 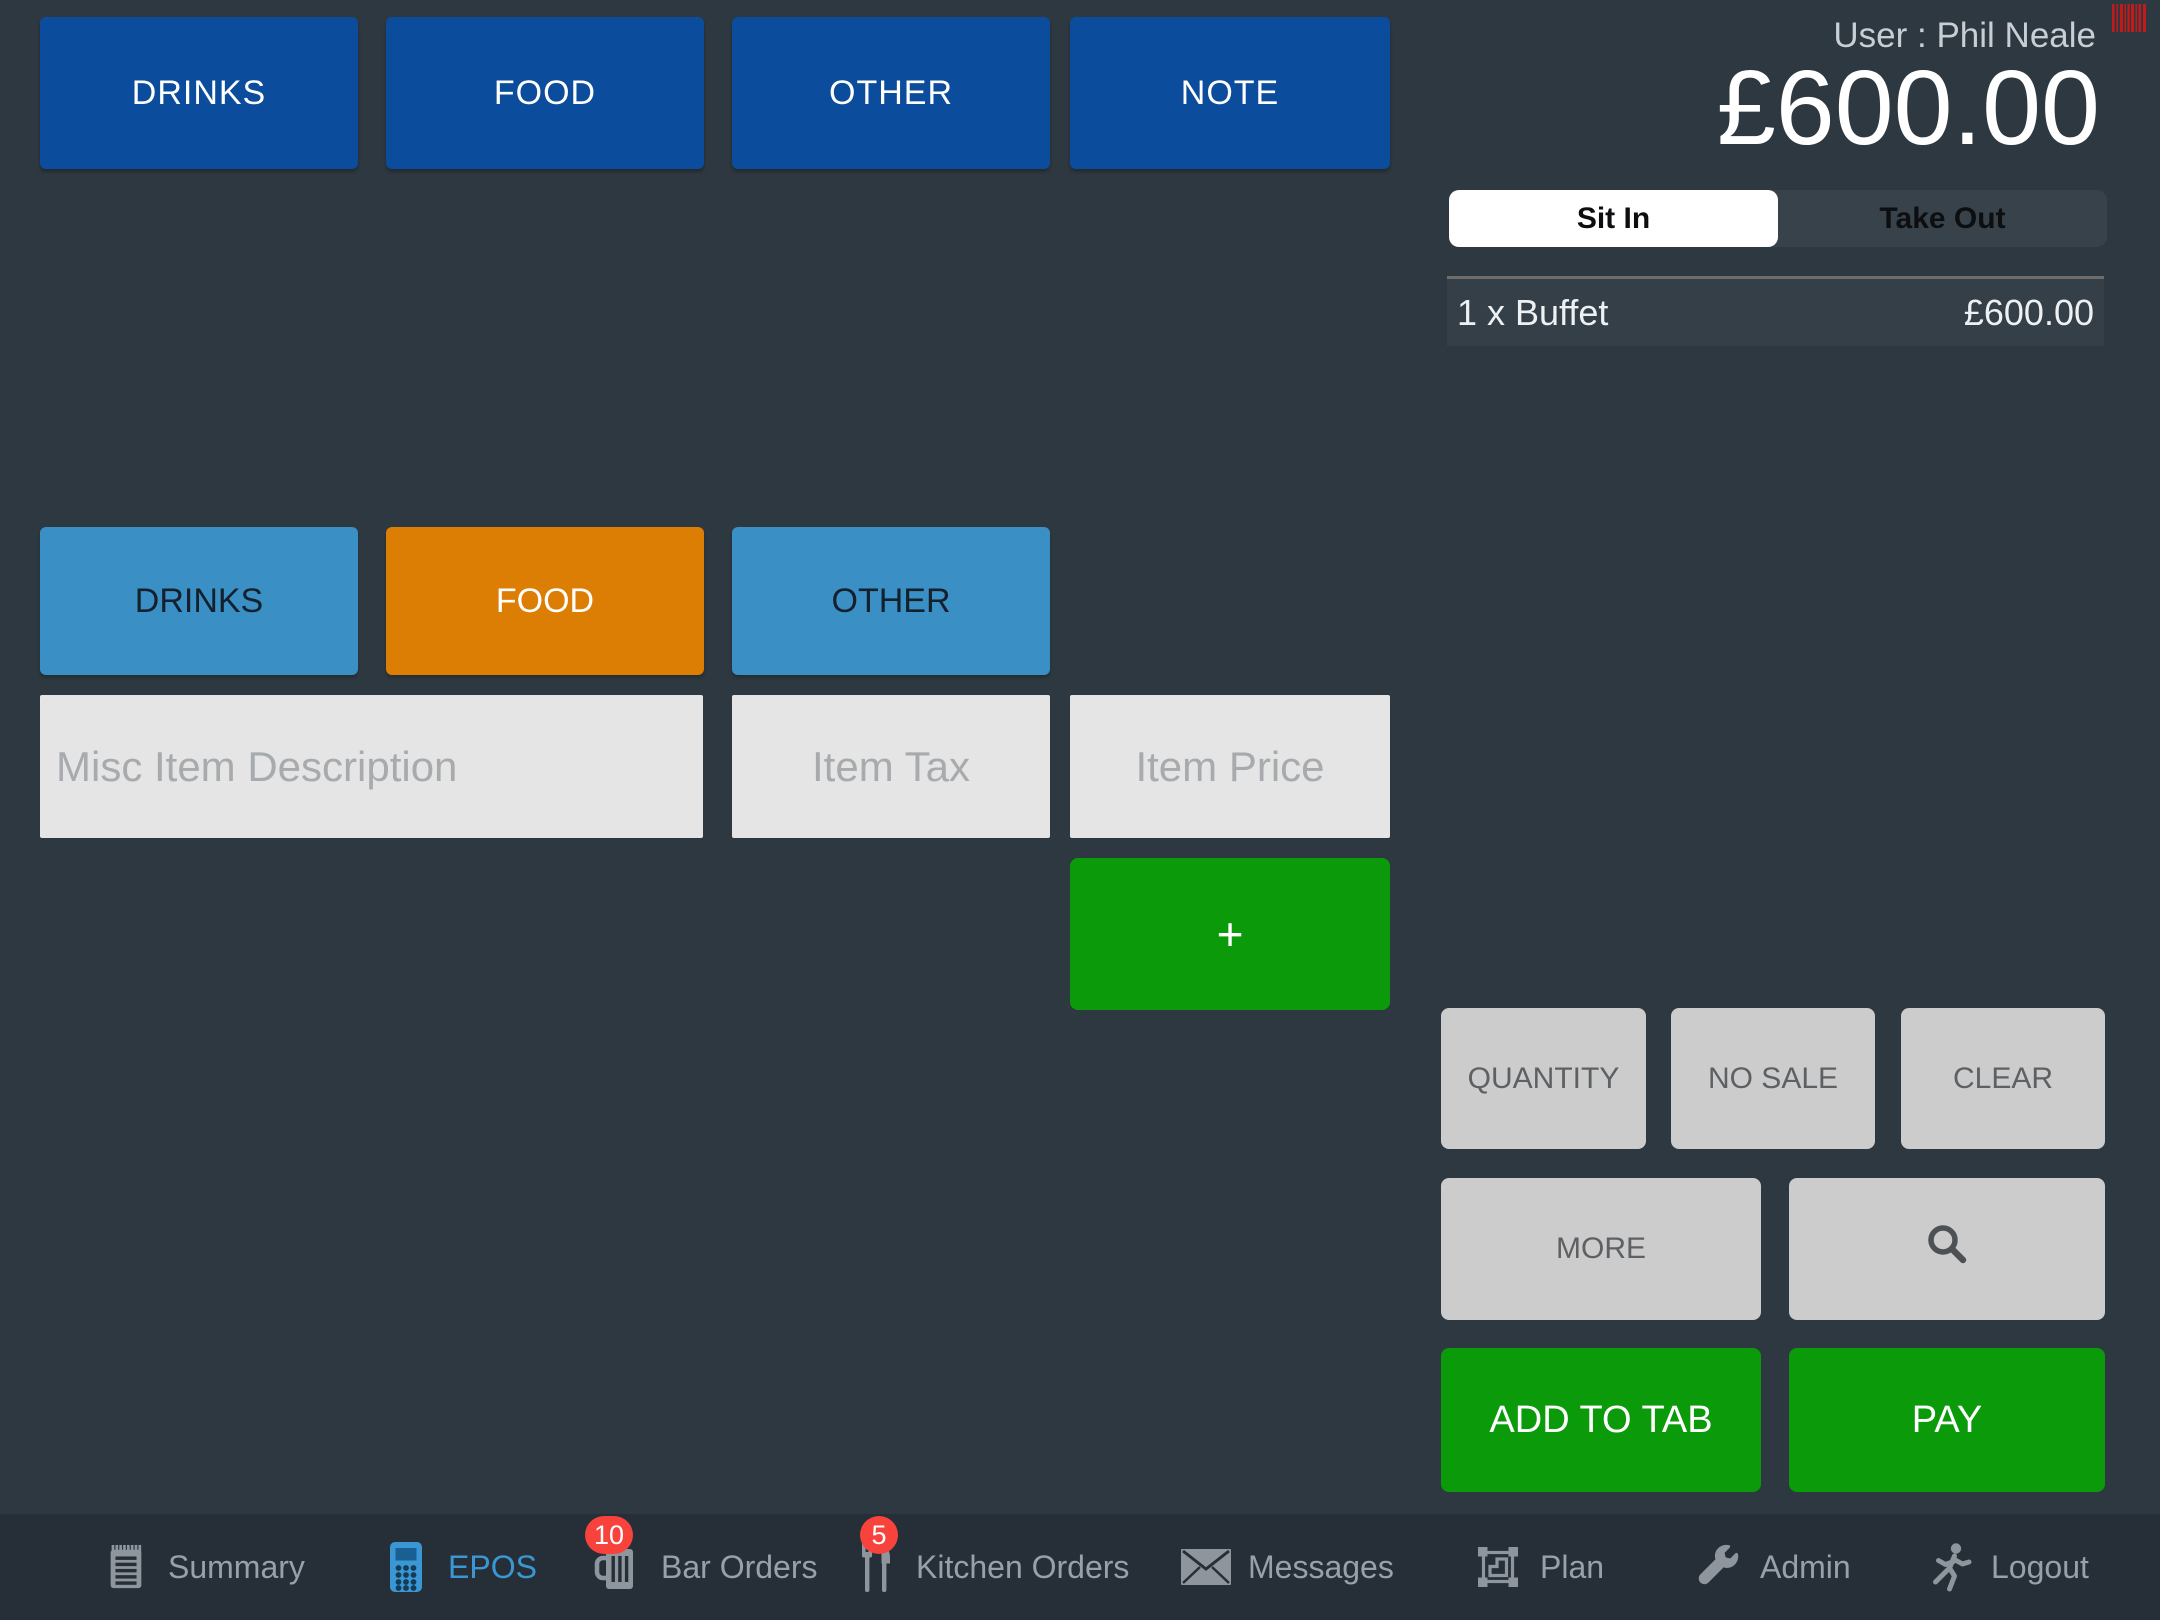 What do you see at coordinates (1601, 1249) in the screenshot?
I see `more-button: MORE` at bounding box center [1601, 1249].